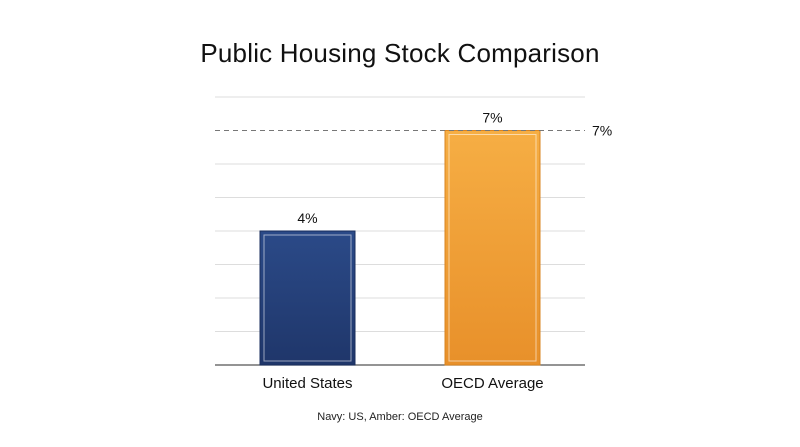  I want to click on x-tick-label: OECD Average, so click(492, 383).